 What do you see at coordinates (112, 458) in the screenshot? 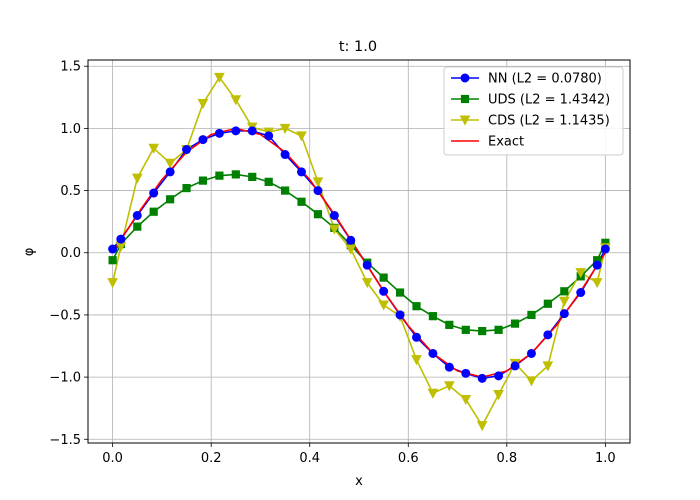
I see `x-tick-label: 0.0` at bounding box center [112, 458].